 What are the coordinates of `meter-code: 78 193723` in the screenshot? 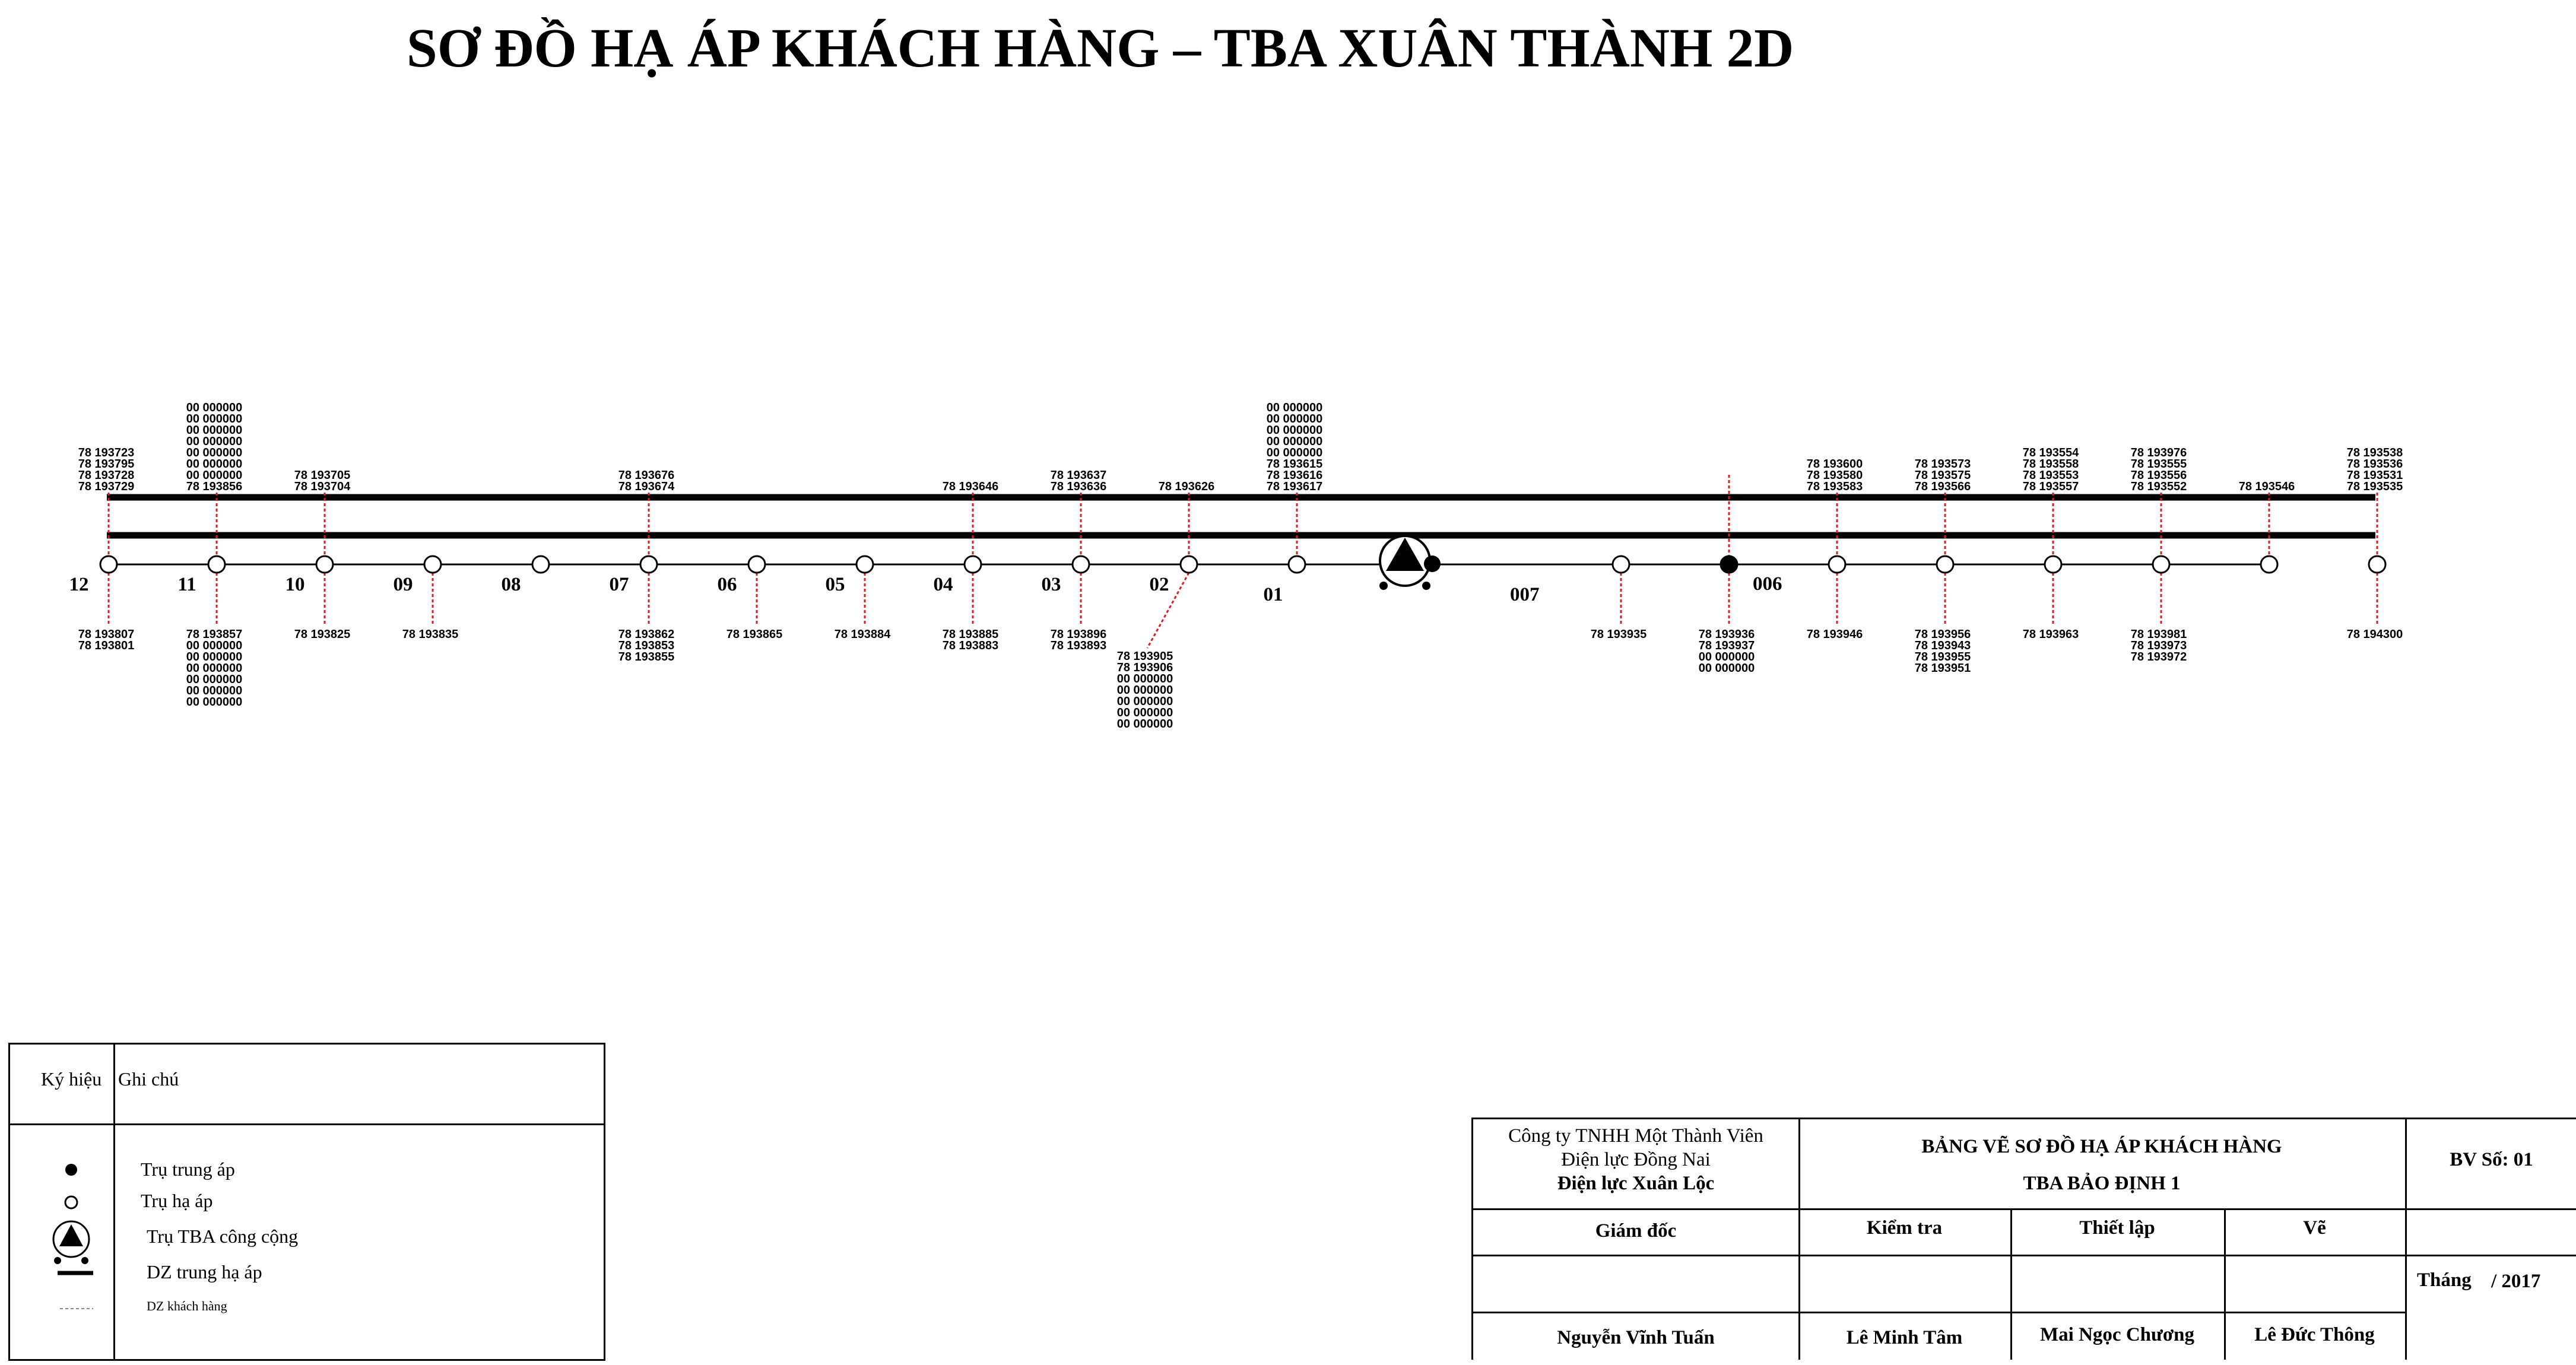 It's located at (106, 452).